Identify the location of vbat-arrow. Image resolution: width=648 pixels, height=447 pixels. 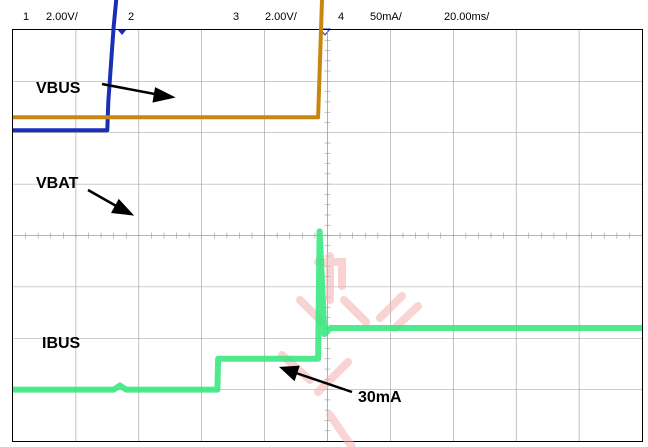
(103, 198).